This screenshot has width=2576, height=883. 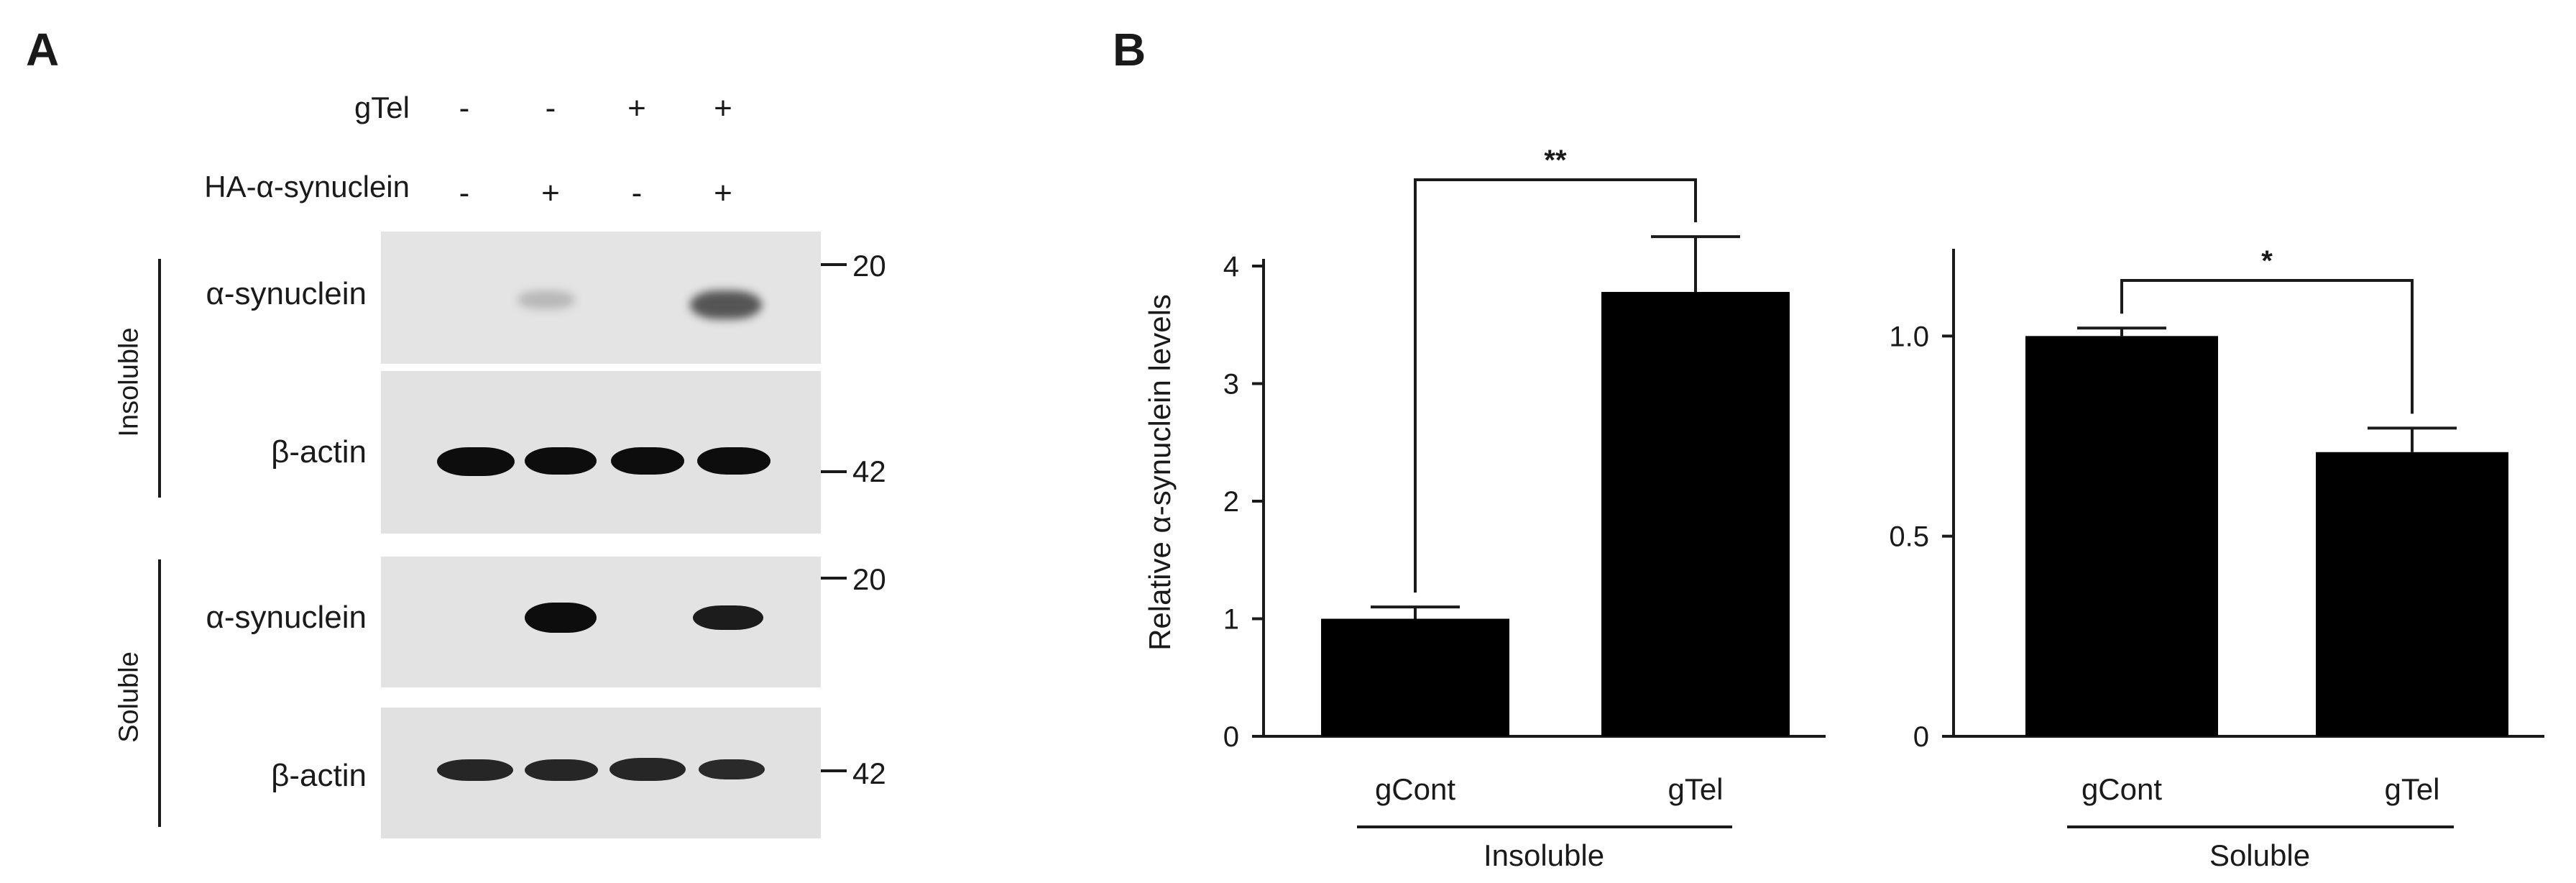 What do you see at coordinates (286, 293) in the screenshot?
I see `blot1-label: α-synuclein` at bounding box center [286, 293].